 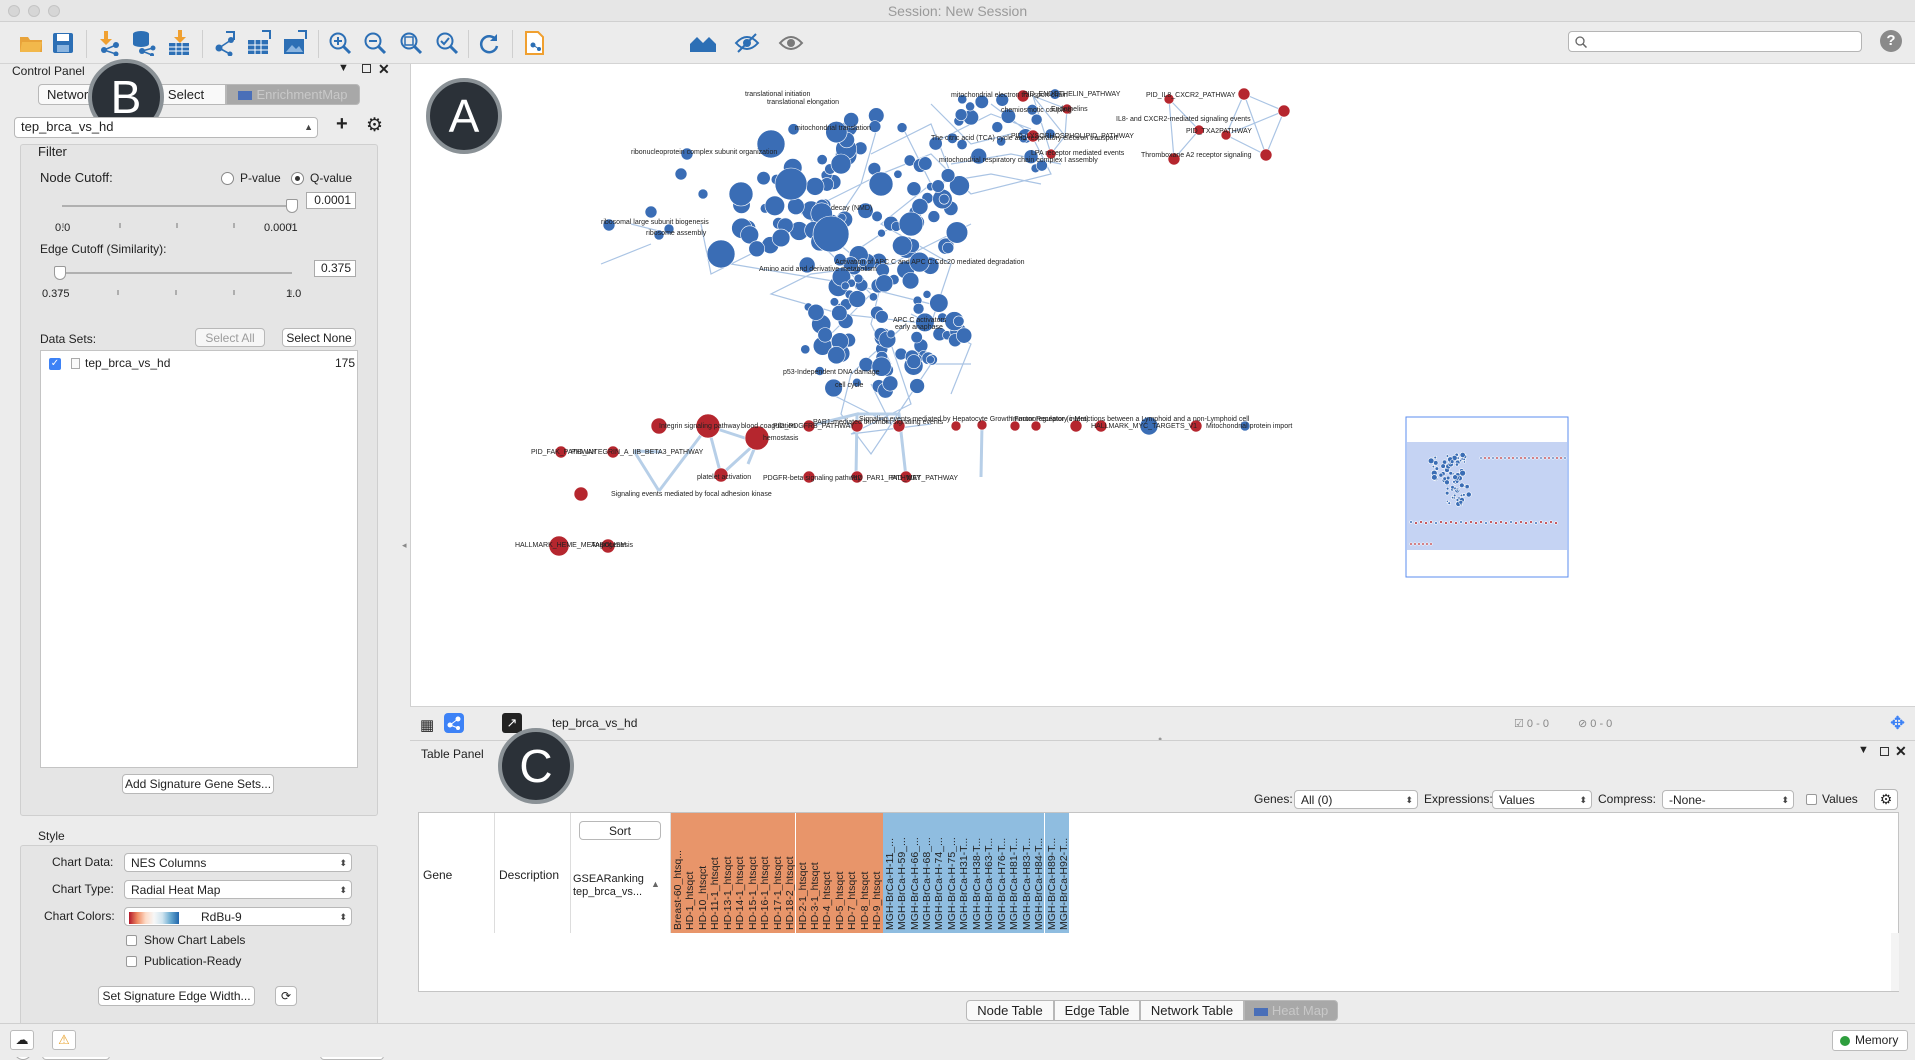 What do you see at coordinates (489, 43) in the screenshot?
I see `refresh-icon` at bounding box center [489, 43].